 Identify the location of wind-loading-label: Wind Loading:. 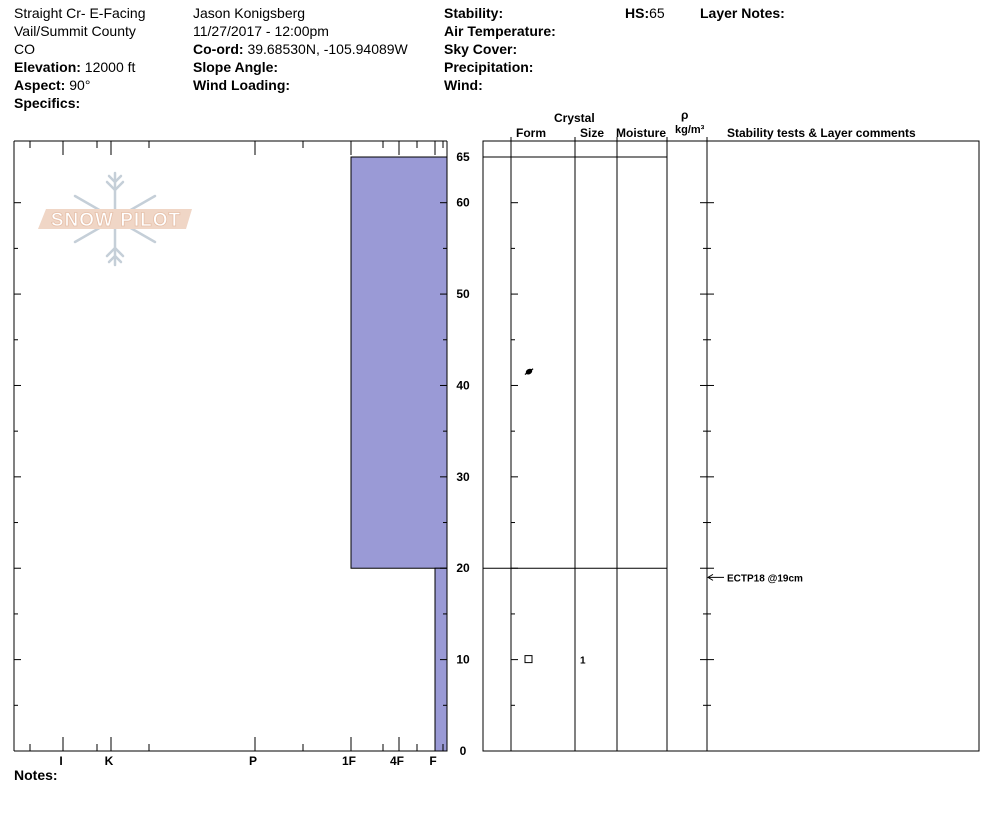
(242, 85).